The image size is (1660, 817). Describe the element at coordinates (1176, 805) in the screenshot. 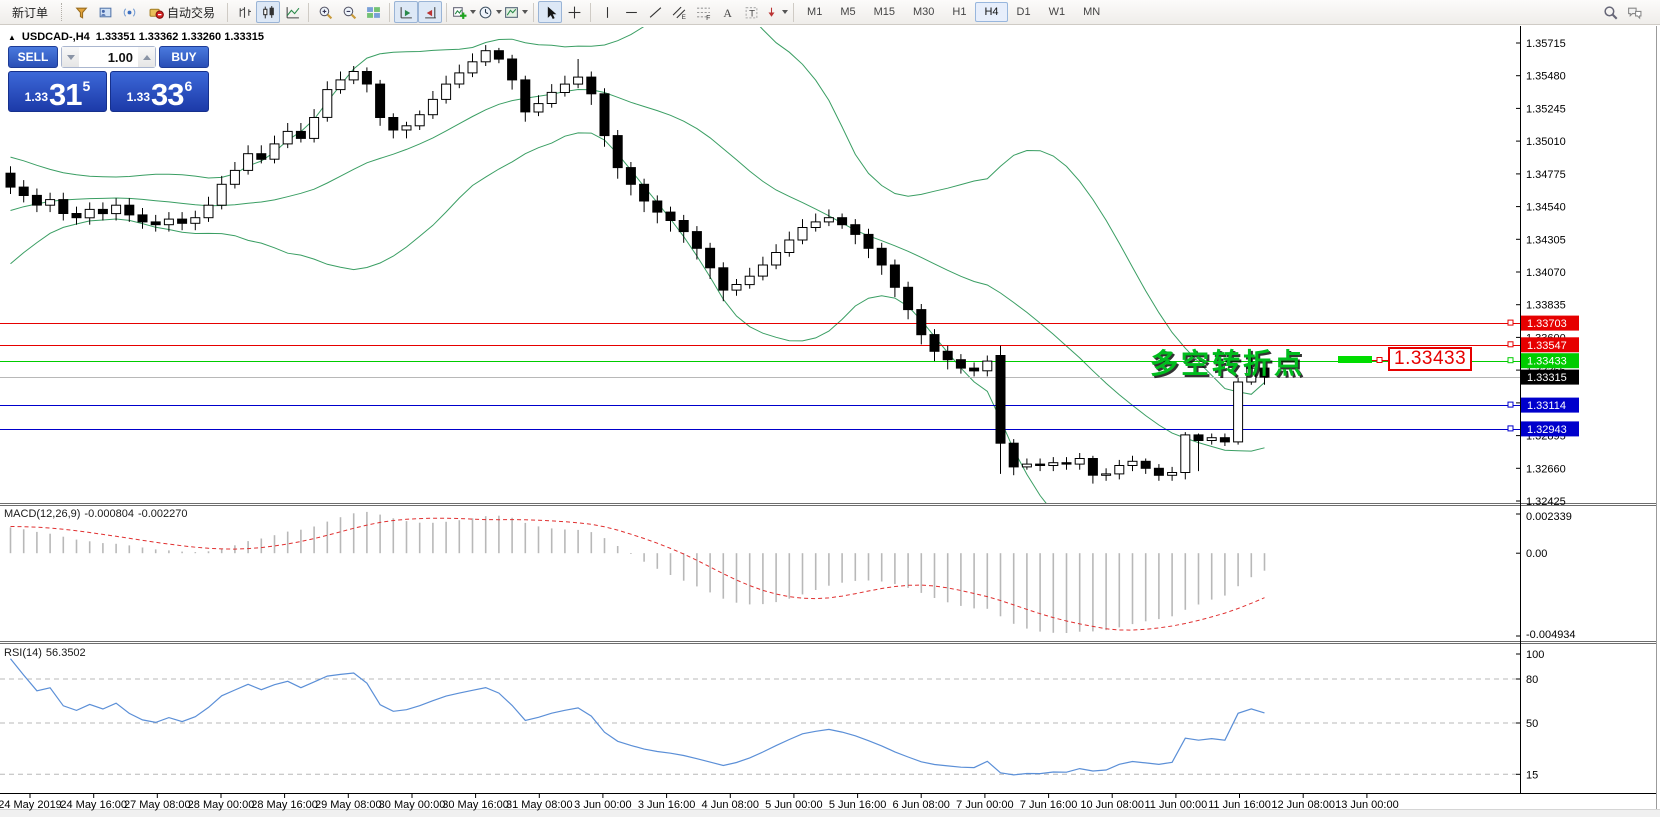

I see `time-tick-label: 11 Jun 00:00` at that location.